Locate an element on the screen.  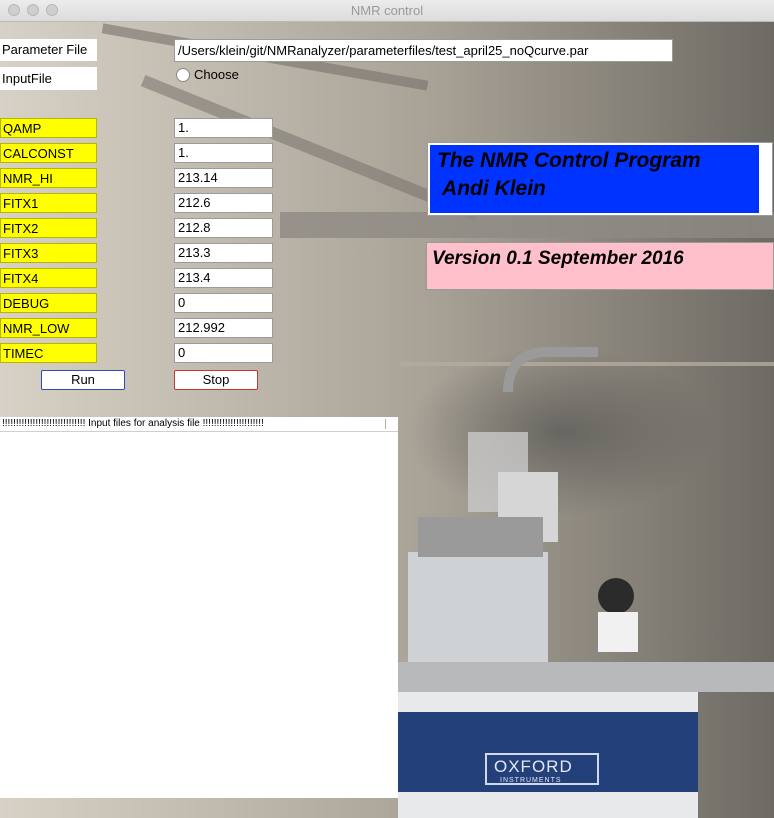
choose-label: Choose is located at coordinates (216, 74).